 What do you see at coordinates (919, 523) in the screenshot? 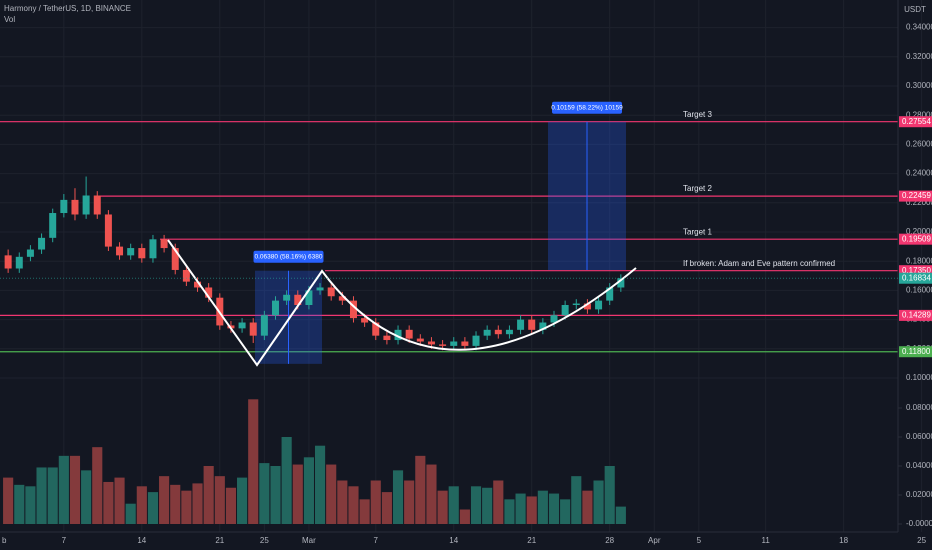
I see `y2-tick-label: -0.00000` at bounding box center [919, 523].